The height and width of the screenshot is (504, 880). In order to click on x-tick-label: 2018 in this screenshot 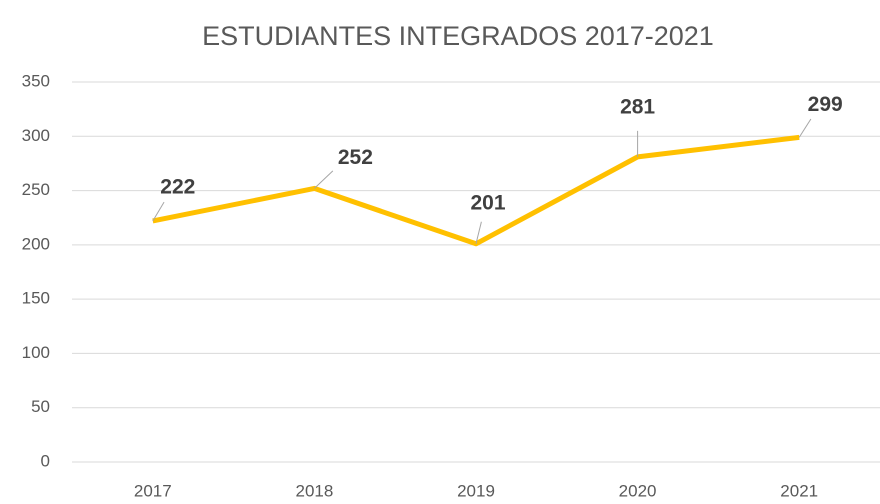, I will do `click(314, 490)`.